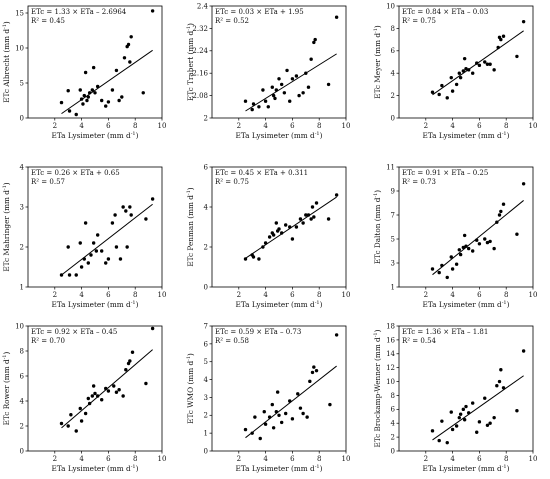 The height and width of the screenshot is (479, 550). Describe the element at coordinates (466, 468) in the screenshot. I see `panel-brockamp-wenner-x-axis-label: ETa Lysimeter (mm d-1)` at that location.